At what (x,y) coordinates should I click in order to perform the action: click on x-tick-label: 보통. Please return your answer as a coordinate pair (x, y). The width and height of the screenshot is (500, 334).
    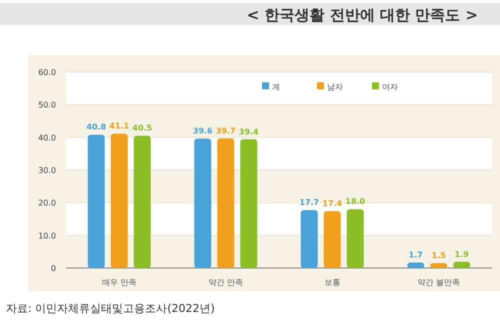
    Looking at the image, I should click on (332, 282).